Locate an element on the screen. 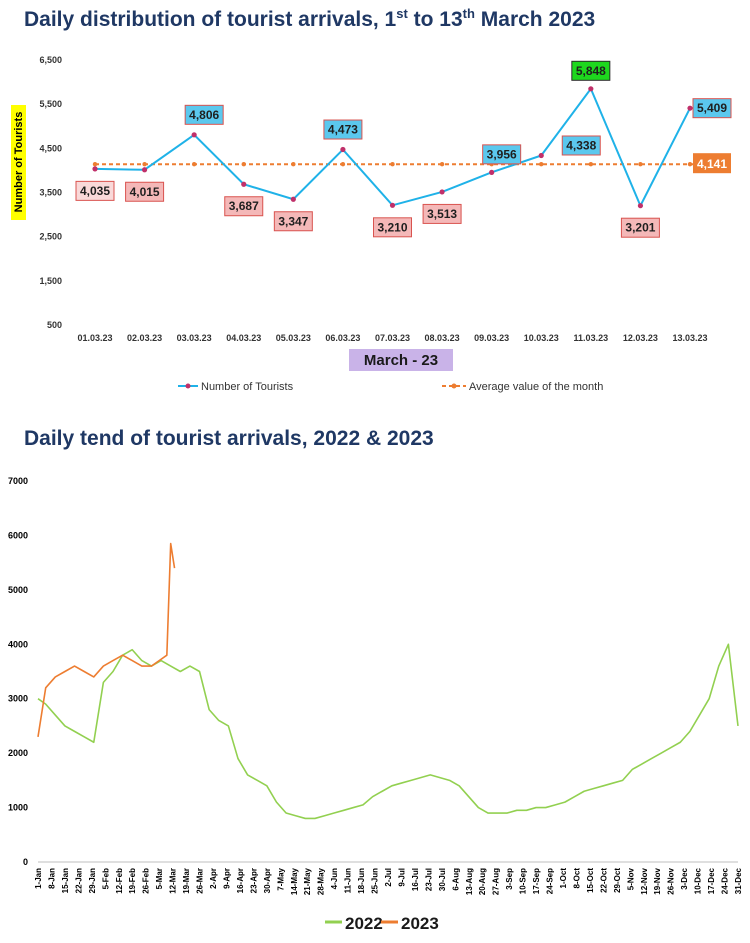 This screenshot has width=750, height=943. chart2-xtick-label: 17-Dec is located at coordinates (711, 880).